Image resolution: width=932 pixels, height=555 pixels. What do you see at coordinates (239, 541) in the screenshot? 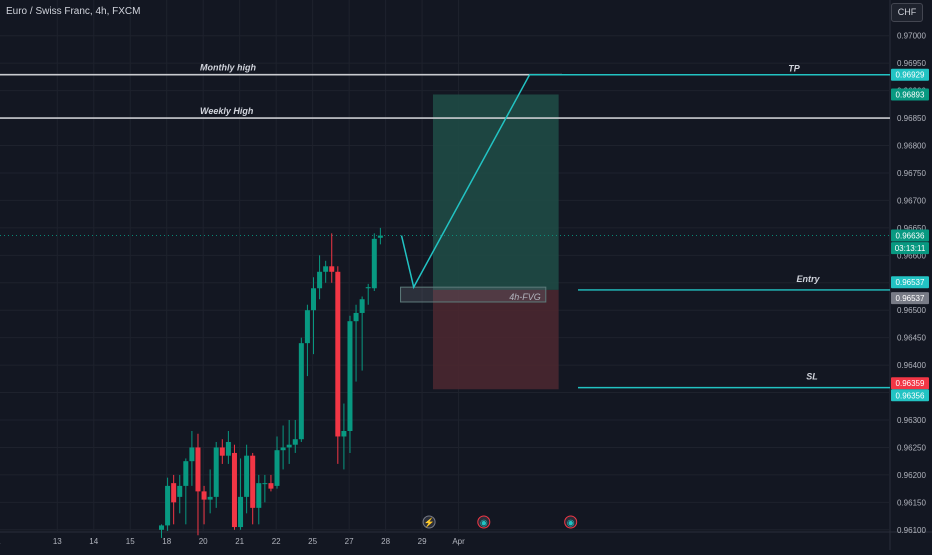
I see `time-tick-label: 21` at bounding box center [239, 541].